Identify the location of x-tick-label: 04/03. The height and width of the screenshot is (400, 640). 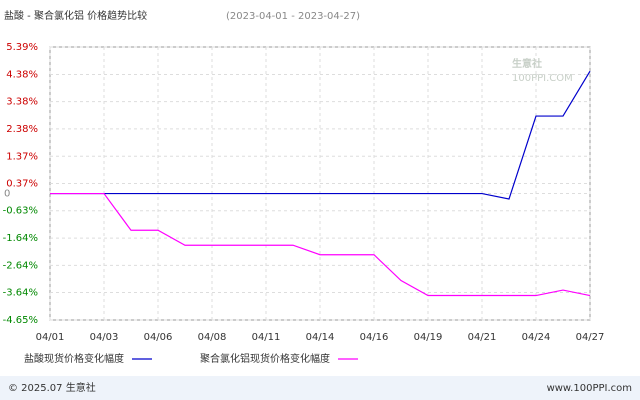
(104, 337).